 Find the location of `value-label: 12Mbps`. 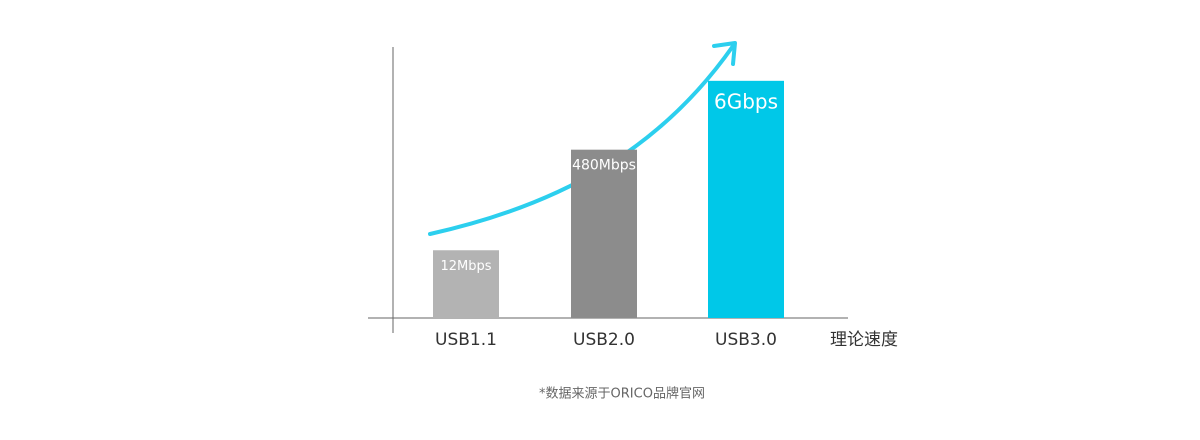

value-label: 12Mbps is located at coordinates (465, 266).